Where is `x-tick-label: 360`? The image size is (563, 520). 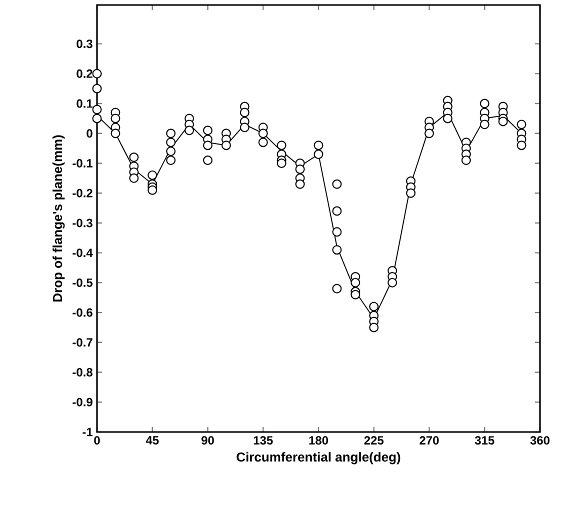
x-tick-label: 360 is located at coordinates (540, 440).